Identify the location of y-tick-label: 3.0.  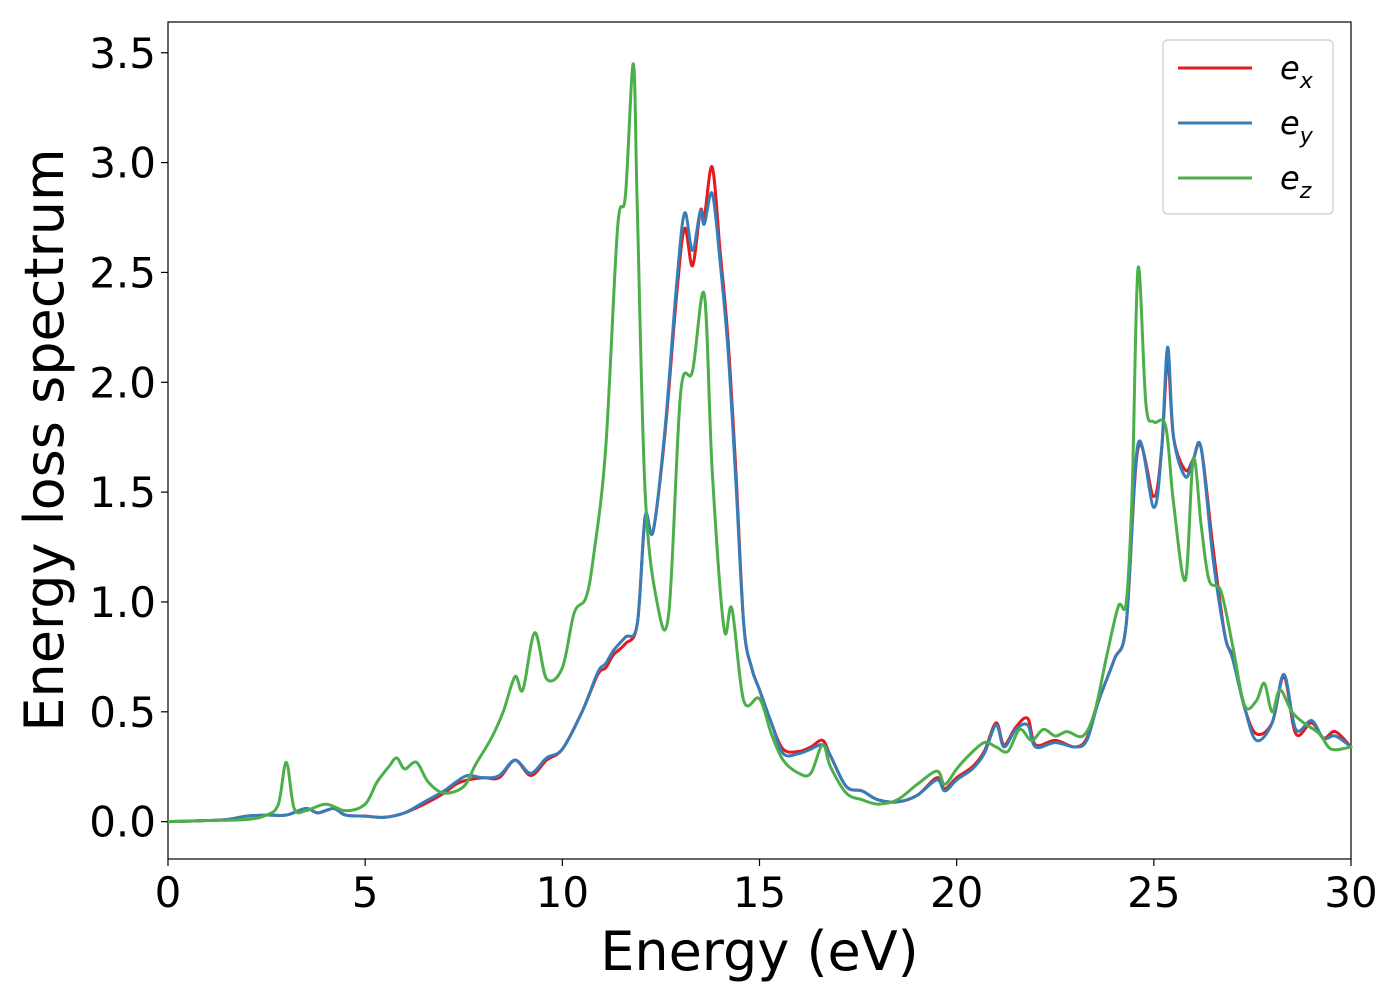
(122, 163).